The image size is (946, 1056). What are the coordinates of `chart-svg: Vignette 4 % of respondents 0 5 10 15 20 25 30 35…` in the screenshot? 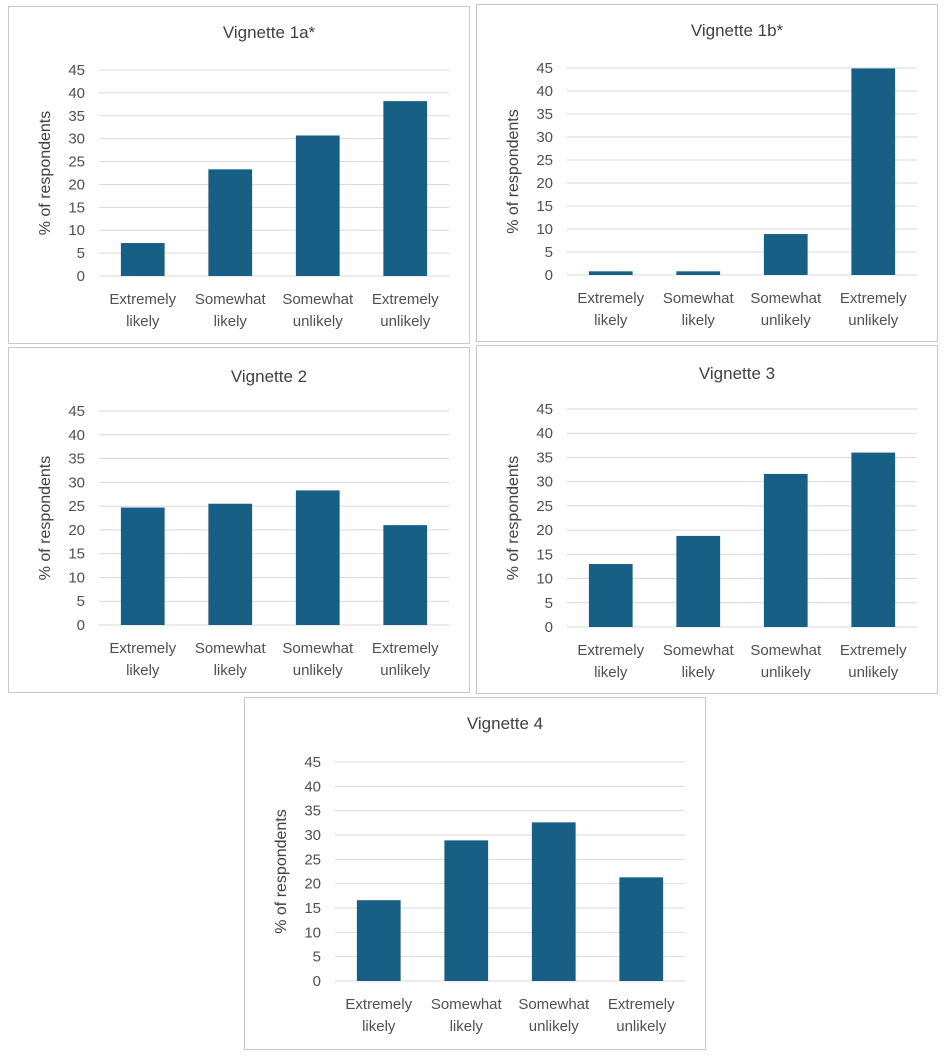 It's located at (479, 874).